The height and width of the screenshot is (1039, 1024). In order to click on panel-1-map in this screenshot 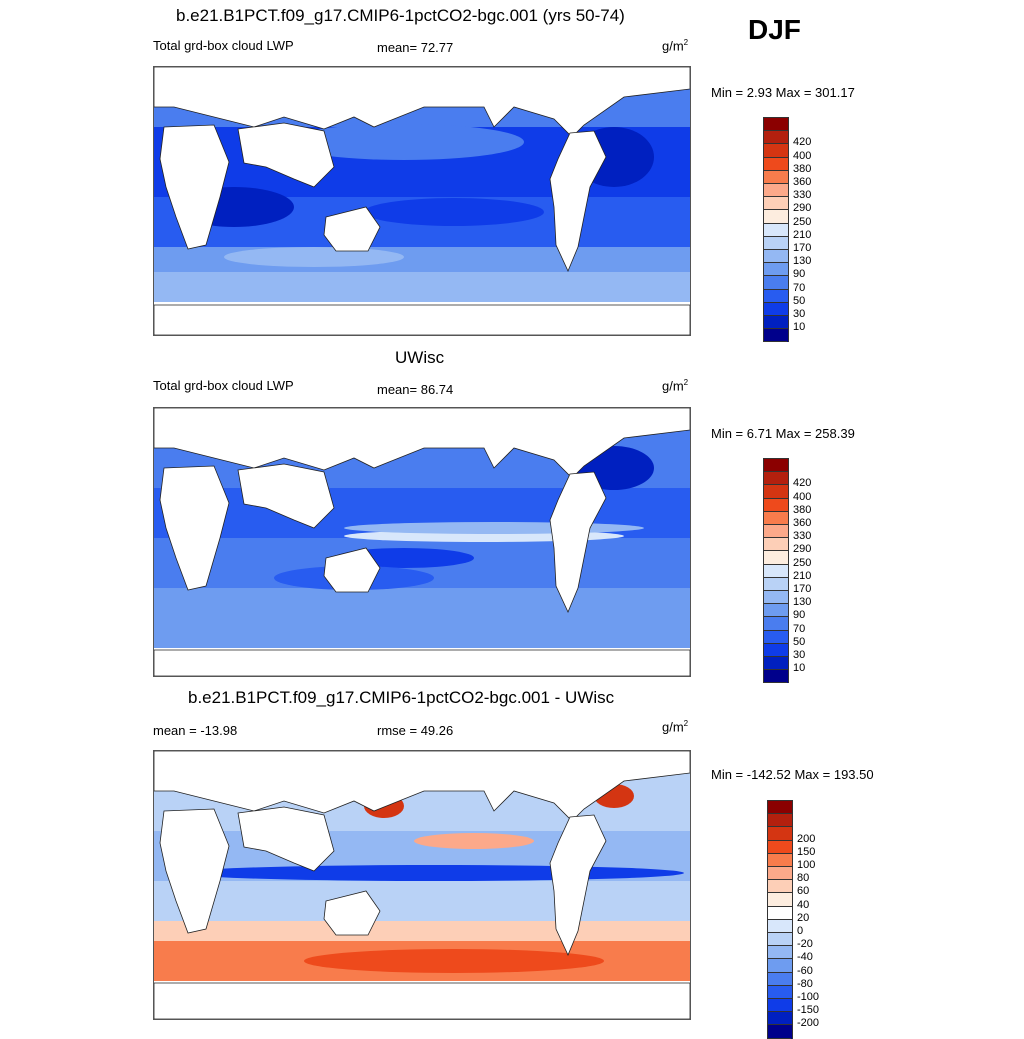, I will do `click(422, 201)`.